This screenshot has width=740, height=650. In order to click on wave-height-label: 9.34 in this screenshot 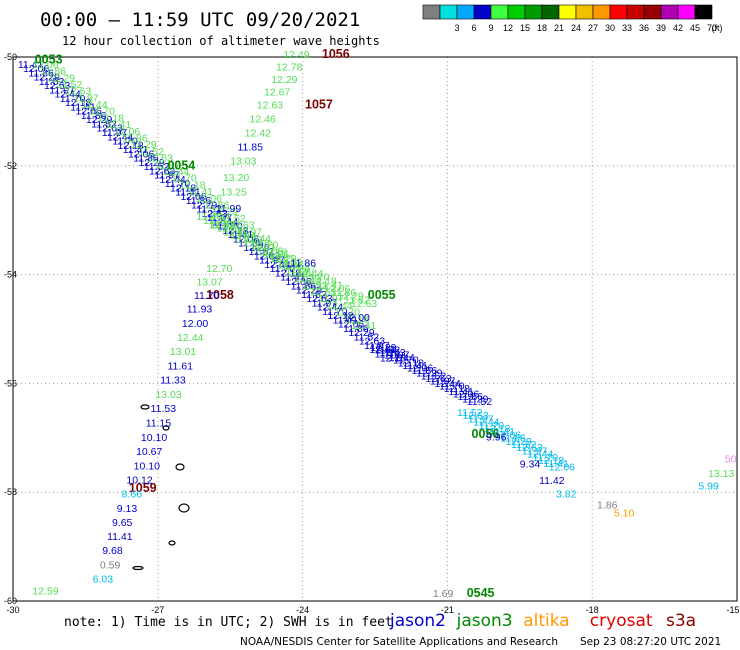, I will do `click(530, 465)`.